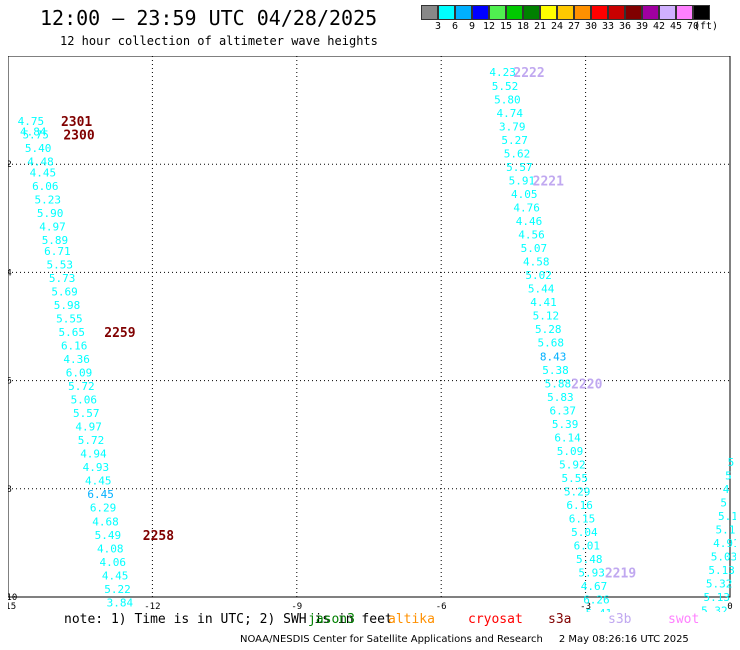 The height and width of the screenshot is (650, 740). What do you see at coordinates (40, 161) in the screenshot?
I see `wave-height-value: 4.48` at bounding box center [40, 161].